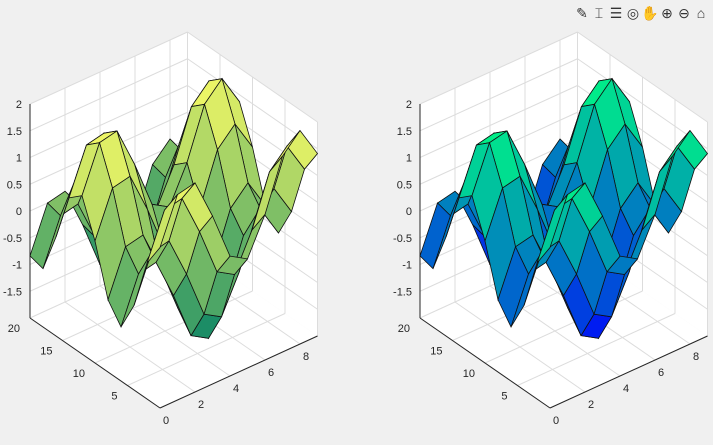 This screenshot has height=445, width=713. Describe the element at coordinates (650, 12) in the screenshot. I see `pan-icon: ✋` at that location.